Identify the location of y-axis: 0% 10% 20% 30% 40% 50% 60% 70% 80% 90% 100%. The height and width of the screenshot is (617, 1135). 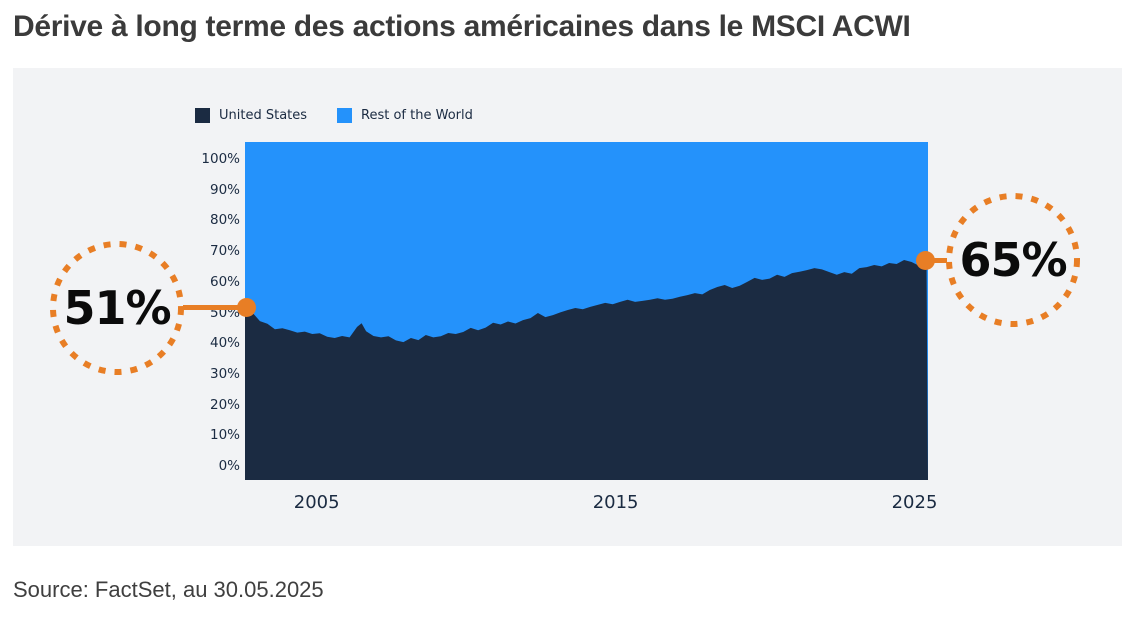
(126, 311).